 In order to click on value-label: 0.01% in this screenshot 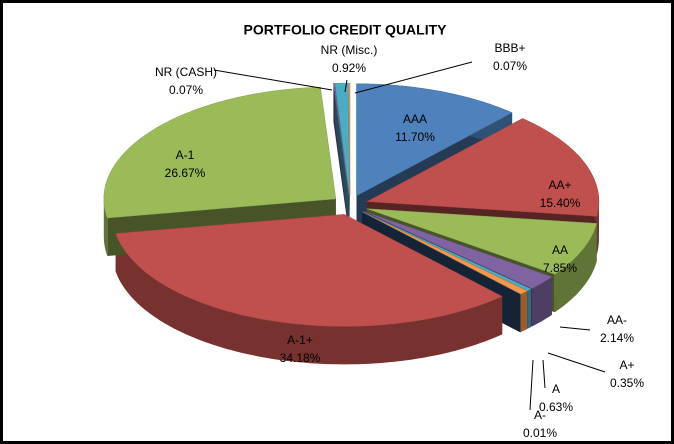, I will do `click(540, 433)`.